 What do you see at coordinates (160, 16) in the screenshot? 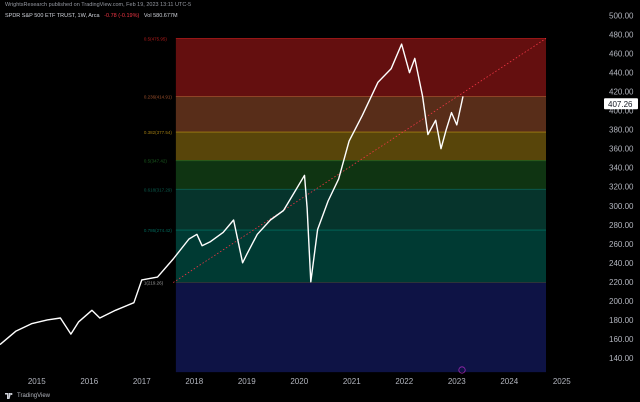
I see `volume-value: Vol 580.677M` at bounding box center [160, 16].